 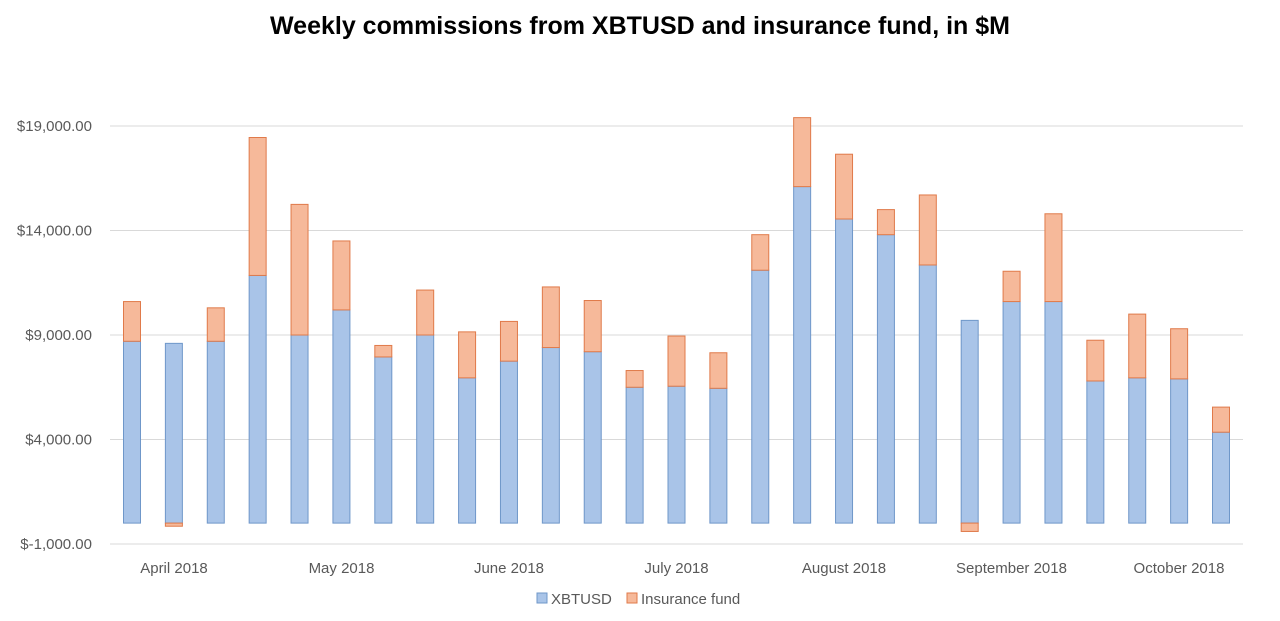 What do you see at coordinates (54, 231) in the screenshot?
I see `y-tick-label: $14,000.00` at bounding box center [54, 231].